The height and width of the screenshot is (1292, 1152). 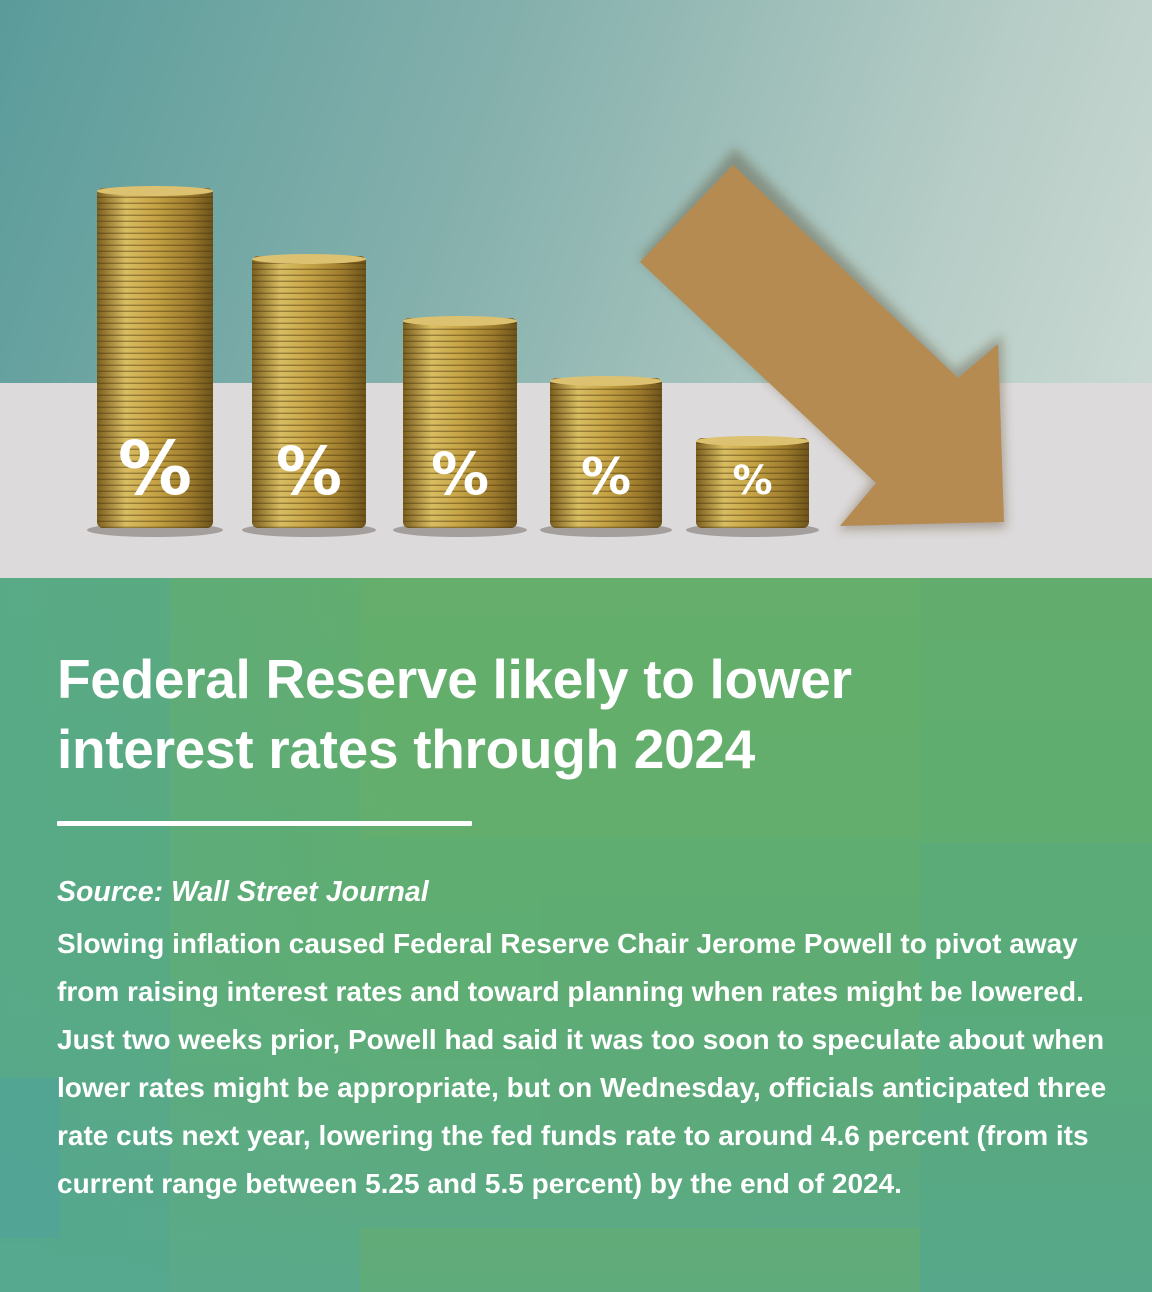 I want to click on coin-stack-3: %, so click(x=460, y=426).